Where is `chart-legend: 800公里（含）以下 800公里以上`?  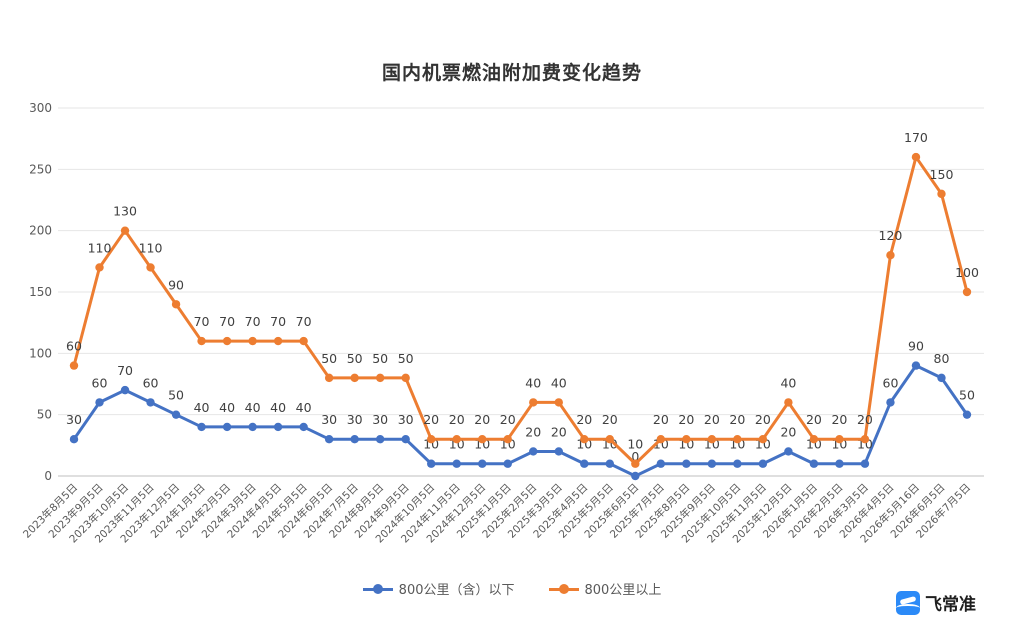
chart-legend: 800公里（含）以下 800公里以上 is located at coordinates (512, 588).